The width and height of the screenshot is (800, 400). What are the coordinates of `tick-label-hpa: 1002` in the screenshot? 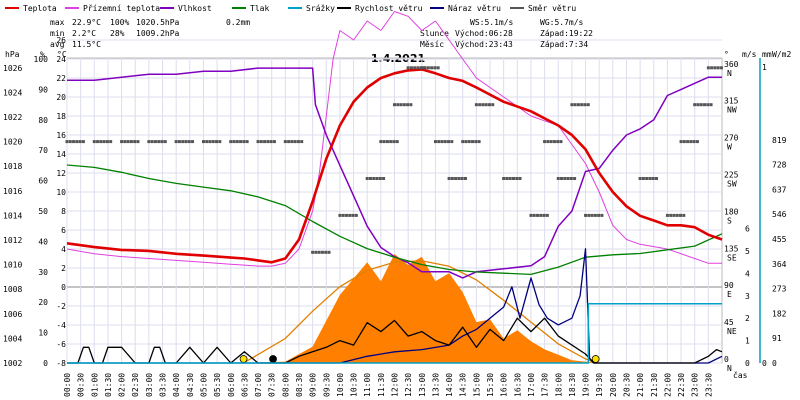 It's located at (12, 363).